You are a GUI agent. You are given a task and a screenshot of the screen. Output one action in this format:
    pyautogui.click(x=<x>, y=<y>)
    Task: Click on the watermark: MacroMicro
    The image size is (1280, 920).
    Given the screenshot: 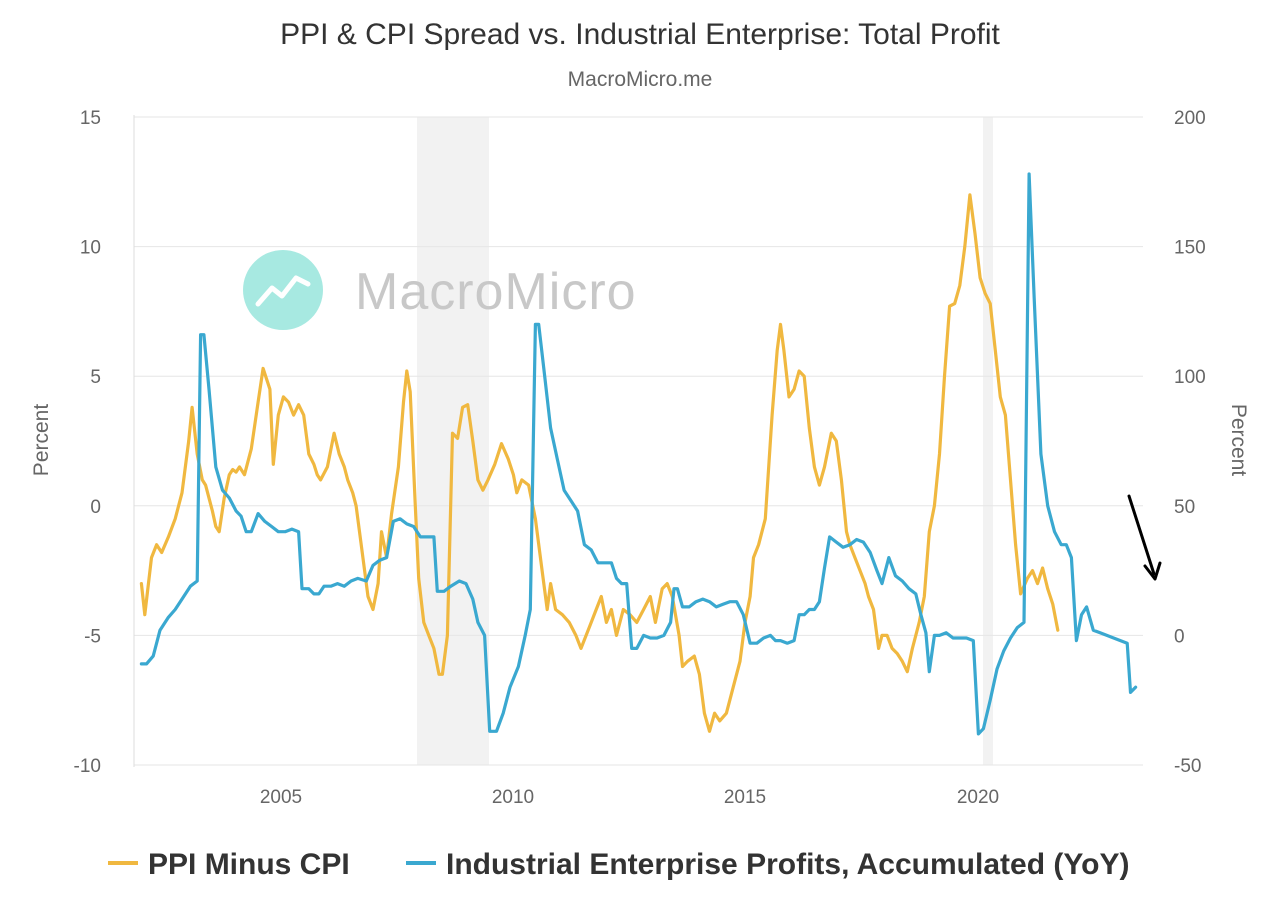 What is the action you would take?
    pyautogui.click(x=440, y=290)
    